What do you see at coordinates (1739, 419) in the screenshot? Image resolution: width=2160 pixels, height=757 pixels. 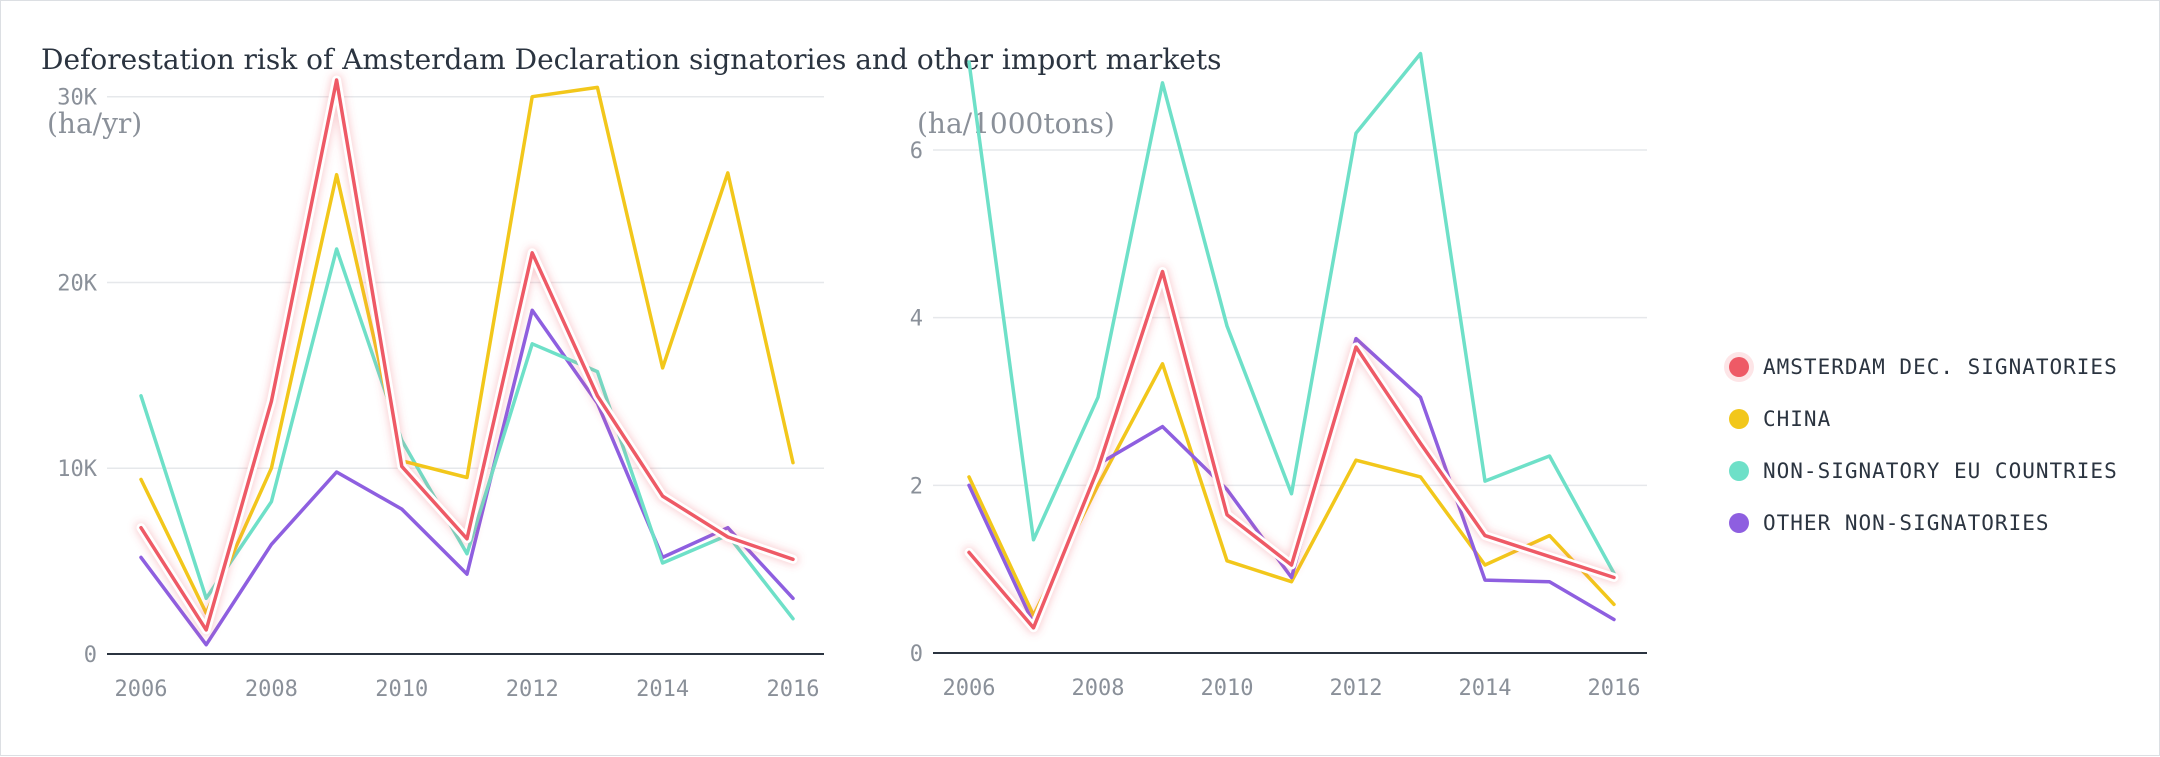 I see `legend-swatch-china` at bounding box center [1739, 419].